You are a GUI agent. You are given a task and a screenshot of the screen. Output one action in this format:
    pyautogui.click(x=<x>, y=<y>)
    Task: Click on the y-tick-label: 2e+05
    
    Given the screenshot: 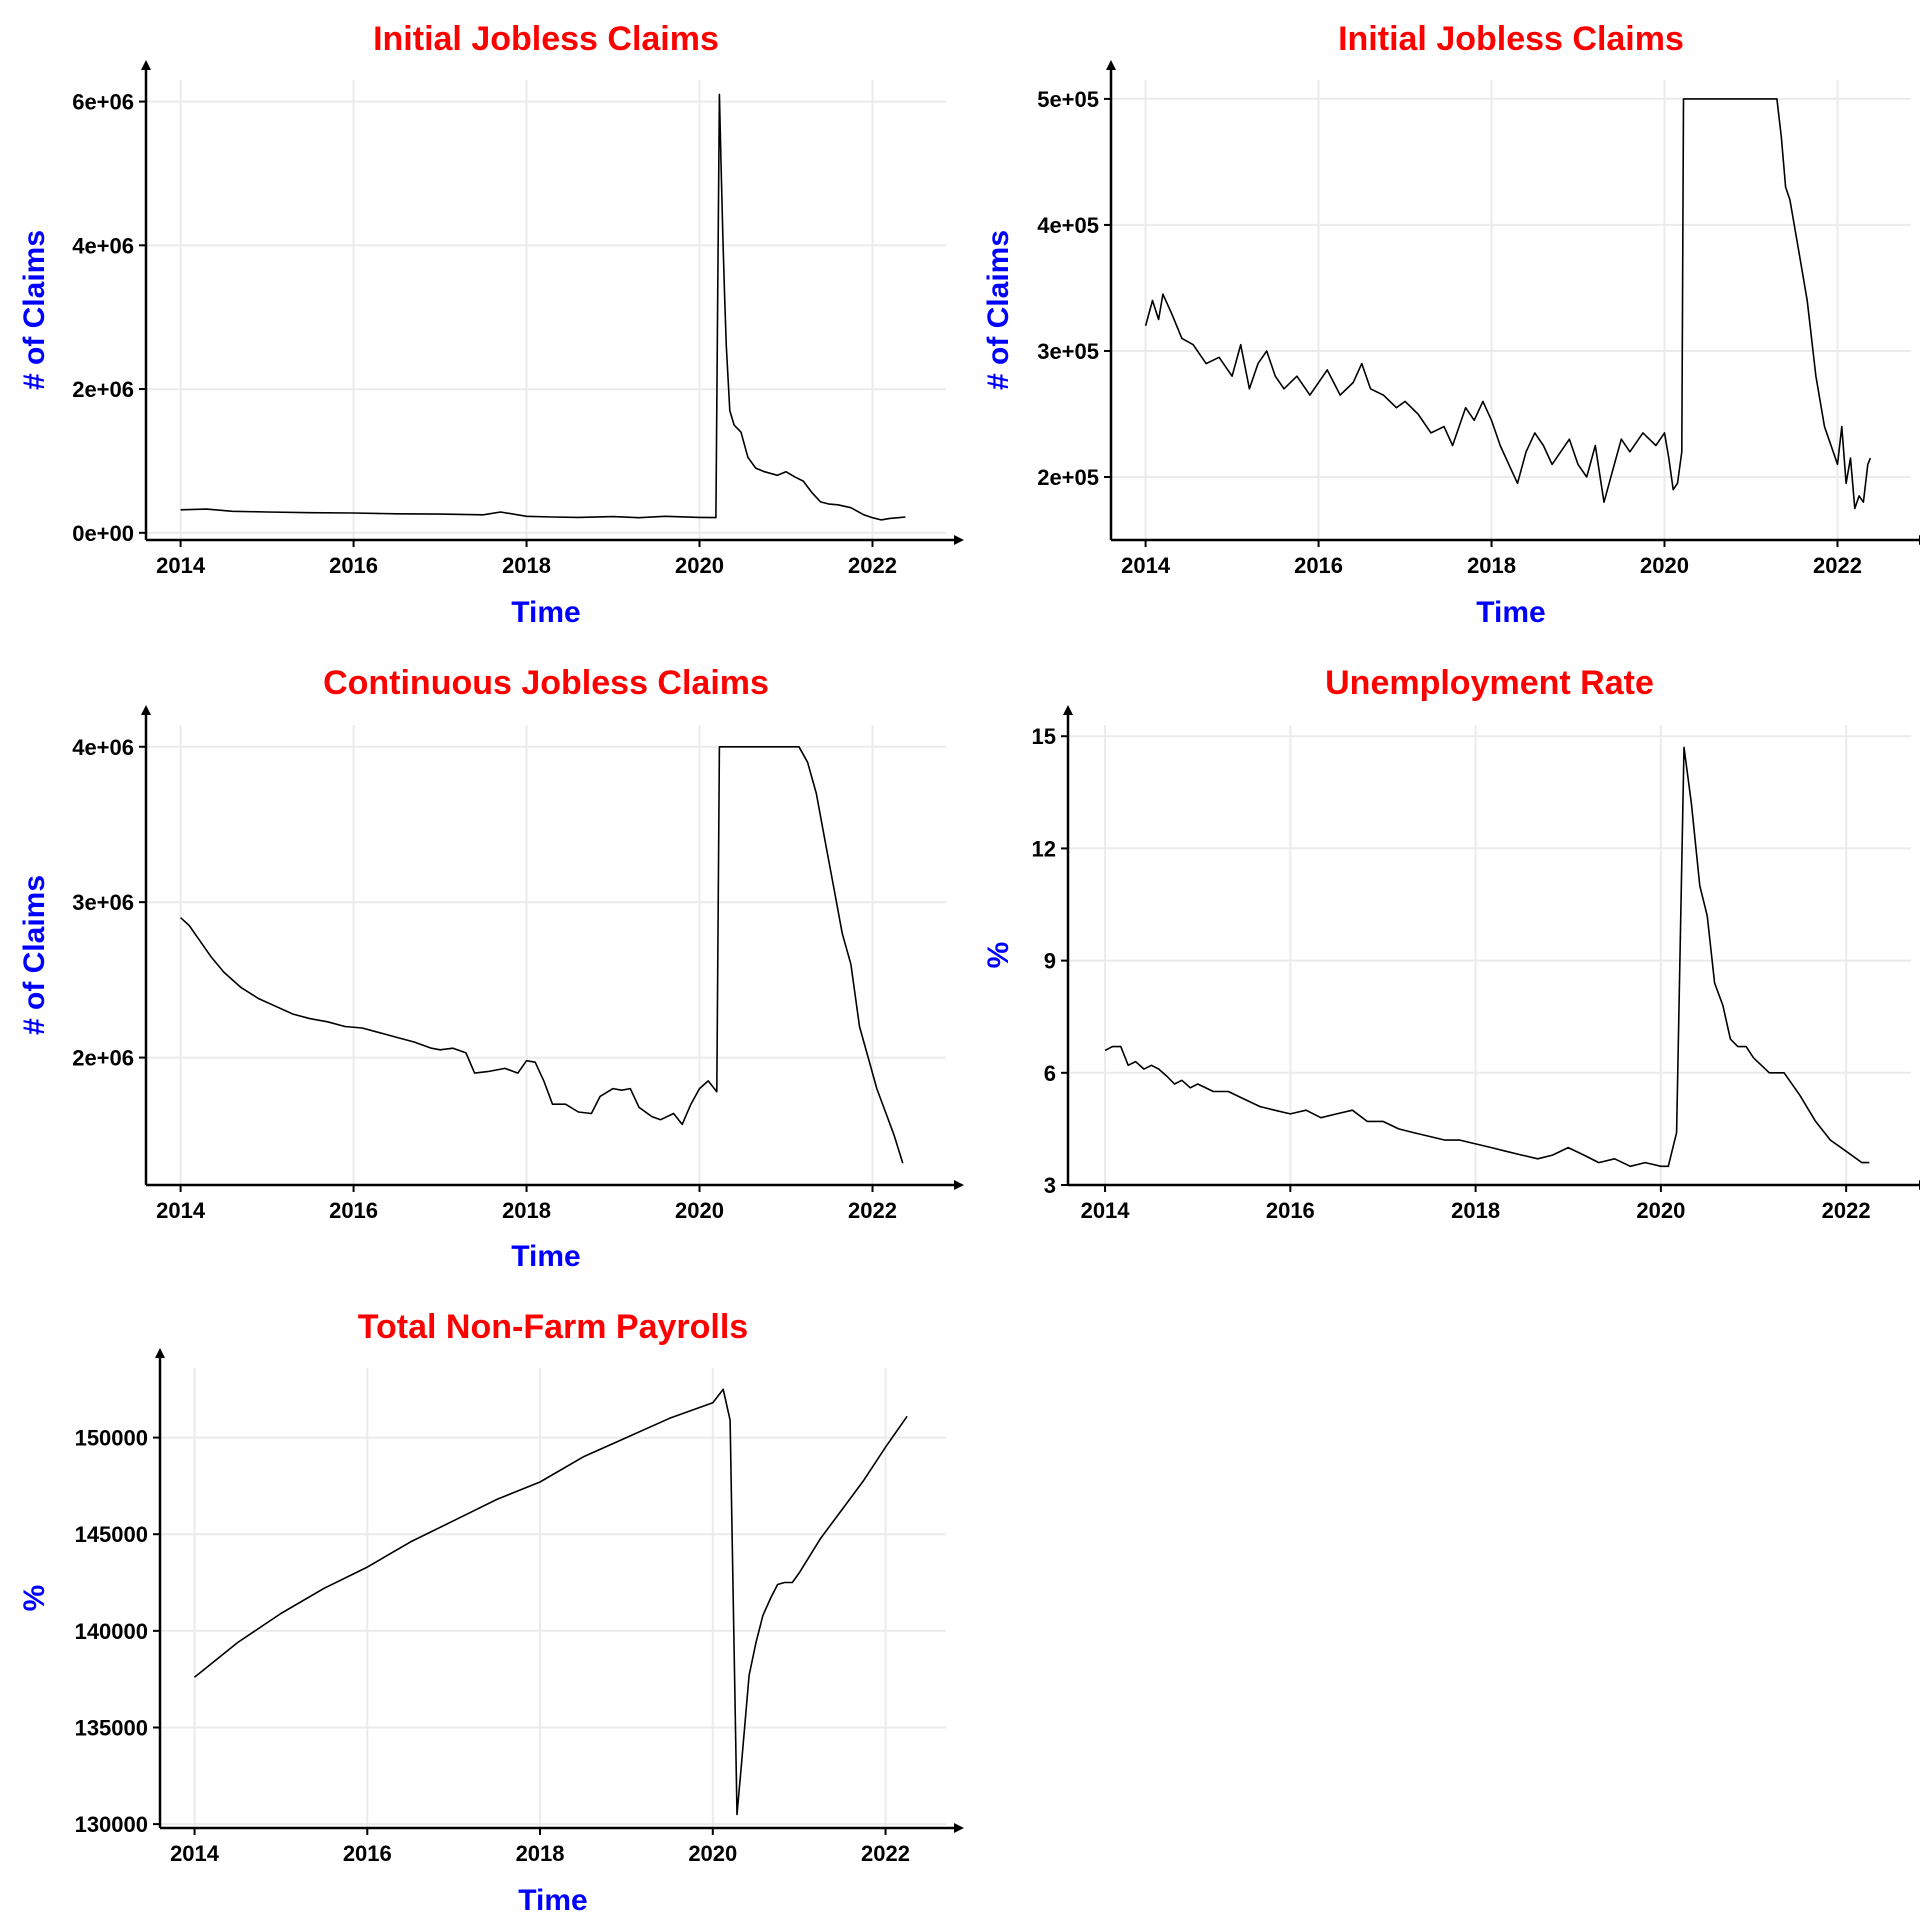 What is the action you would take?
    pyautogui.click(x=1068, y=477)
    